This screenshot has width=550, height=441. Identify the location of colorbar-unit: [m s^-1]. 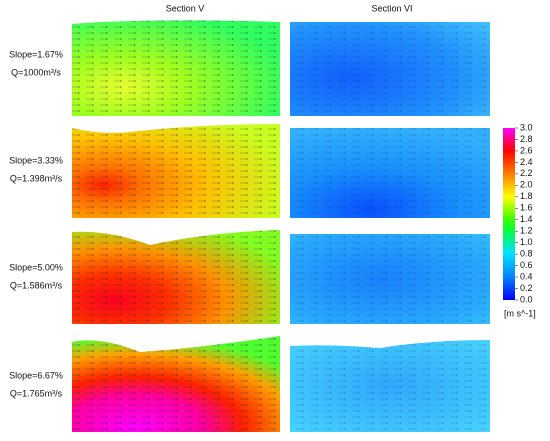
(520, 313).